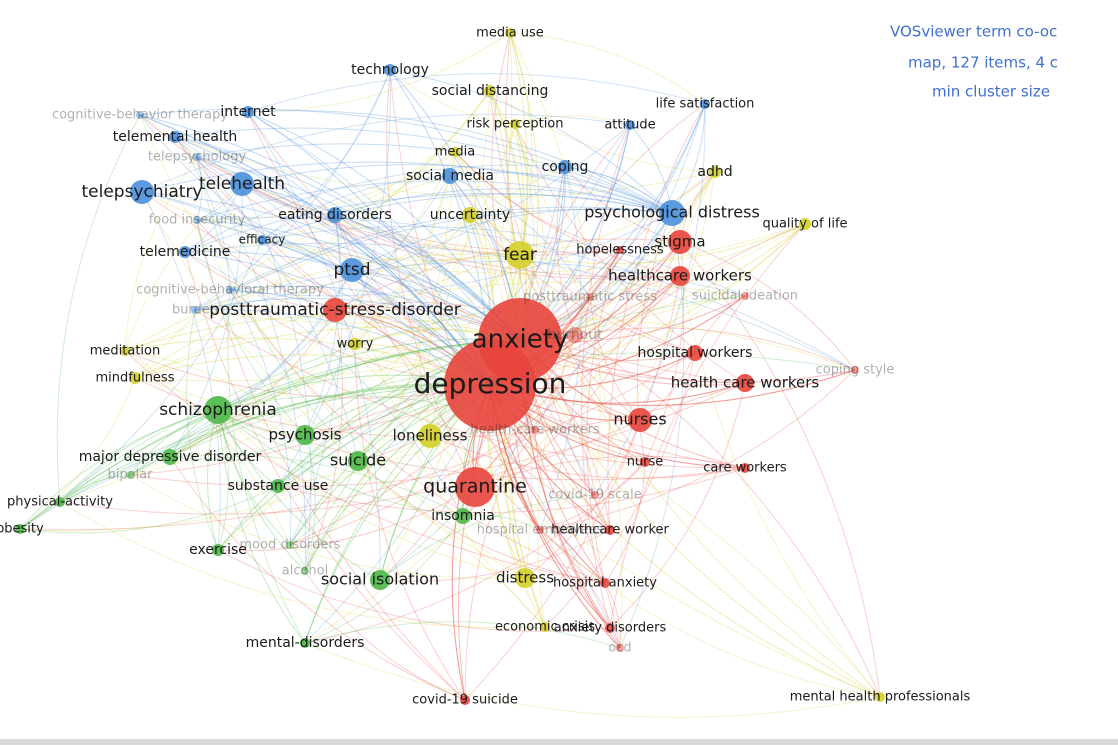 The height and width of the screenshot is (745, 1118). I want to click on node-label: suicidal ideation, so click(745, 296).